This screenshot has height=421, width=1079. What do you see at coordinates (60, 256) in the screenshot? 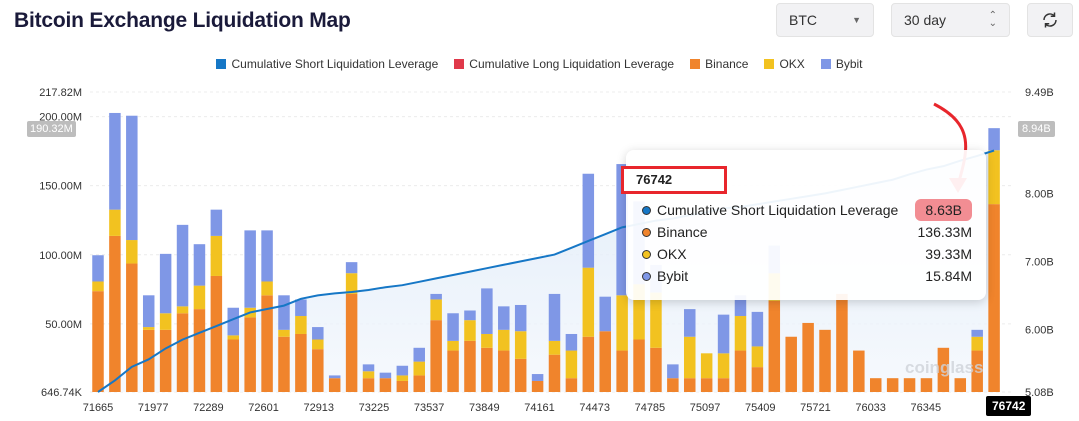
I see `y-left-tick-label: 100.00M` at bounding box center [60, 256].